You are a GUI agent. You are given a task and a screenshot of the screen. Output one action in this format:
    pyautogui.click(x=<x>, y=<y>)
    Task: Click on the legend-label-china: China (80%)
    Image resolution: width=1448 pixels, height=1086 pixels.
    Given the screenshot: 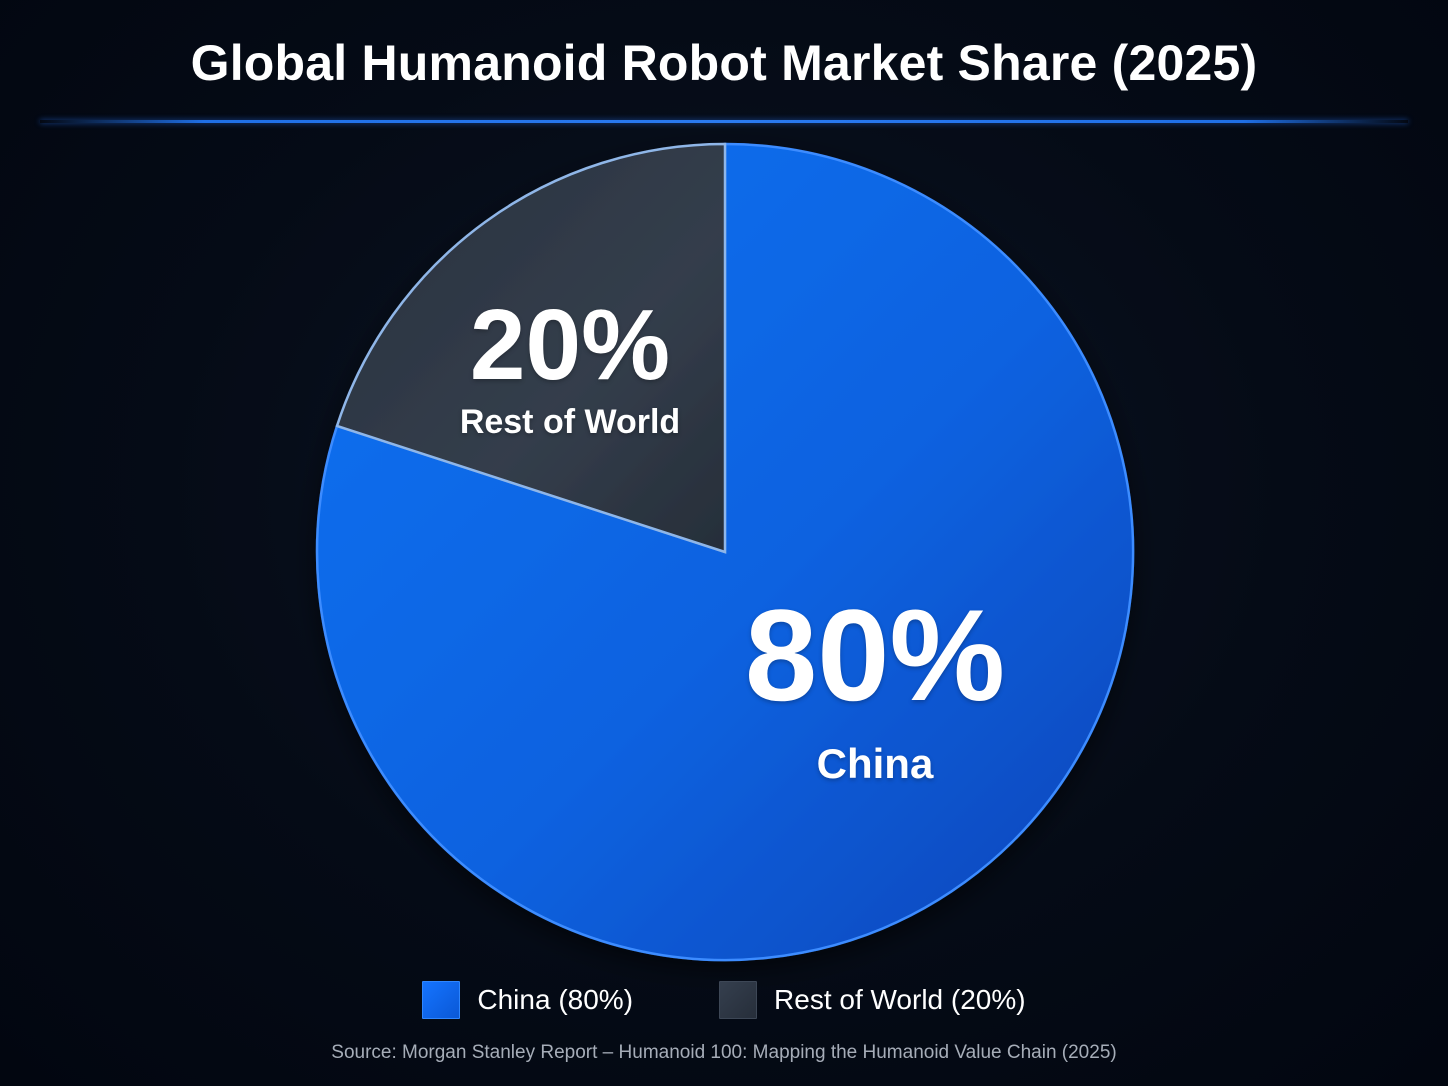 What is the action you would take?
    pyautogui.click(x=555, y=999)
    